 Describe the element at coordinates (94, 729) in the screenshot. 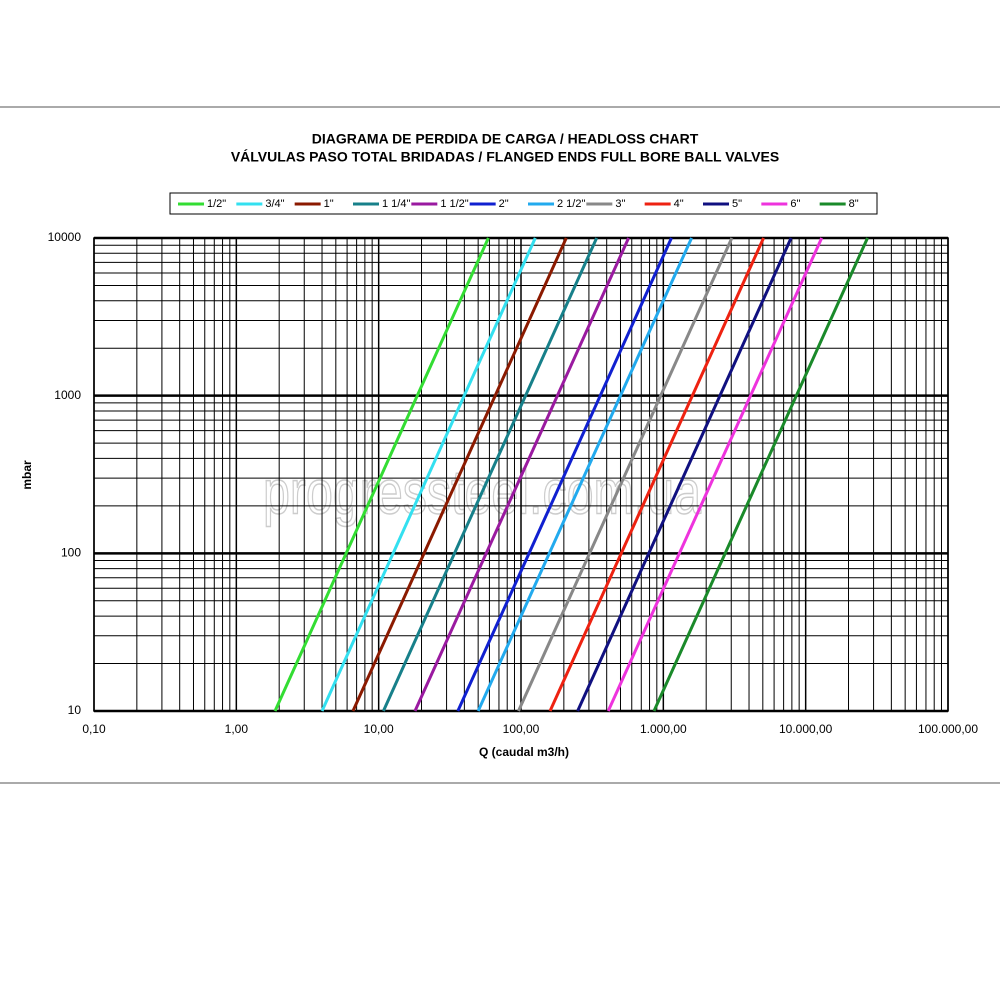

I see `x-tick-label: 0,10` at that location.